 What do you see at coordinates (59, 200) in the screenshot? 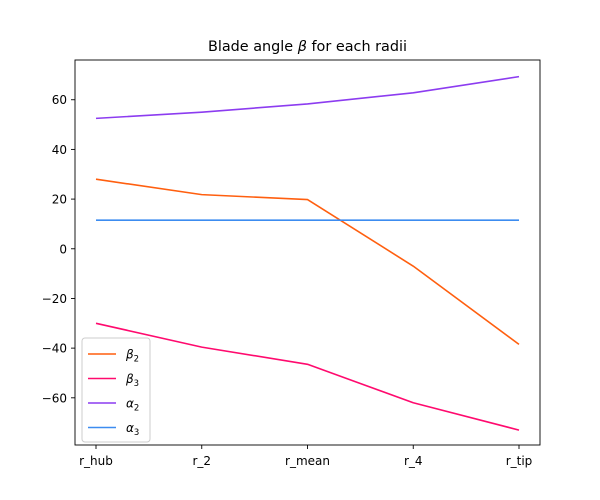
I see `y-tick-label: 20` at bounding box center [59, 200].